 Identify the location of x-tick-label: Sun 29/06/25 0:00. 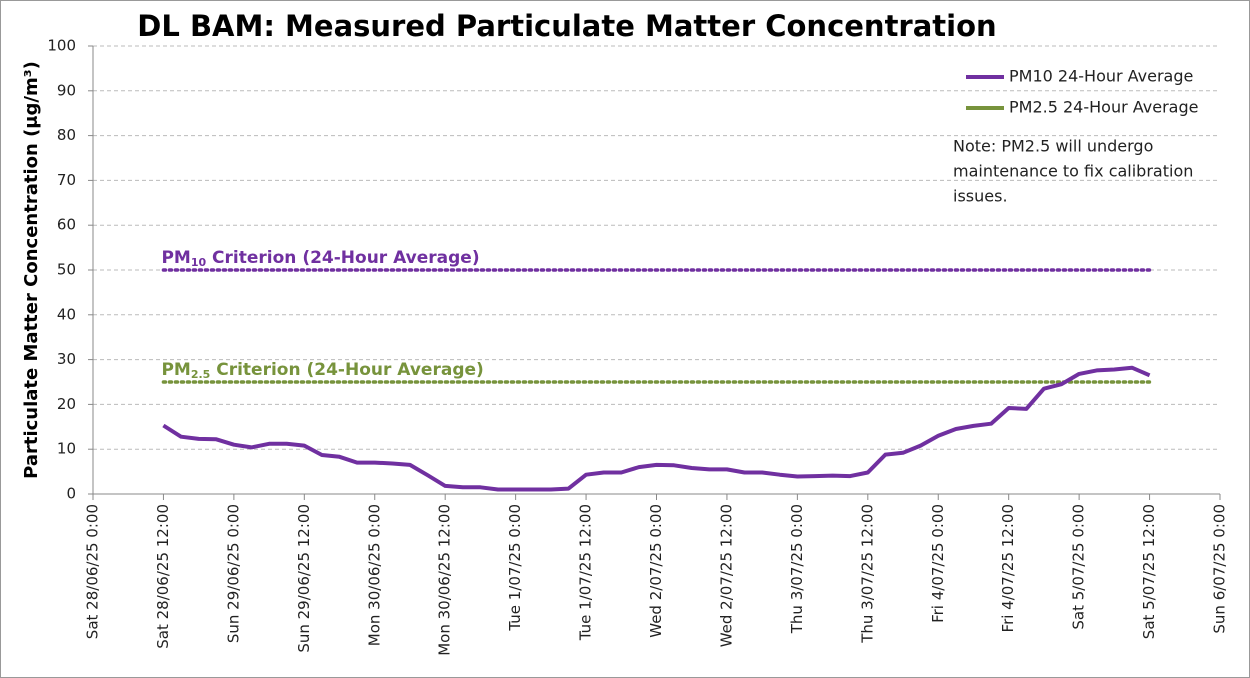
(233, 573).